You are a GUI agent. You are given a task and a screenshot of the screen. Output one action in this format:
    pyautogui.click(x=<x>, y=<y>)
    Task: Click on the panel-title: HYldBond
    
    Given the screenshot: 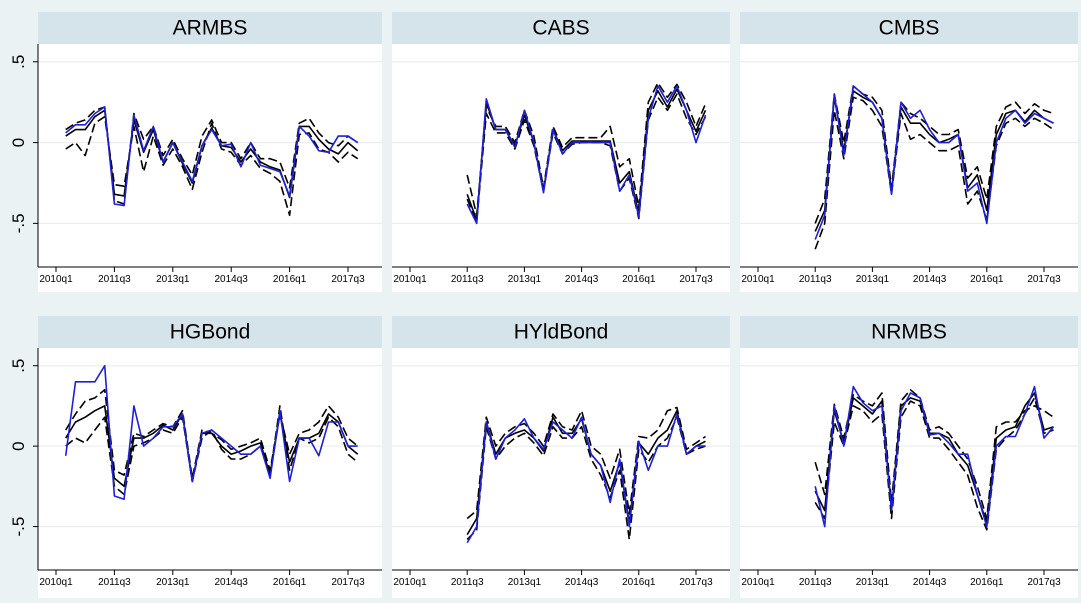 What is the action you would take?
    pyautogui.click(x=561, y=332)
    